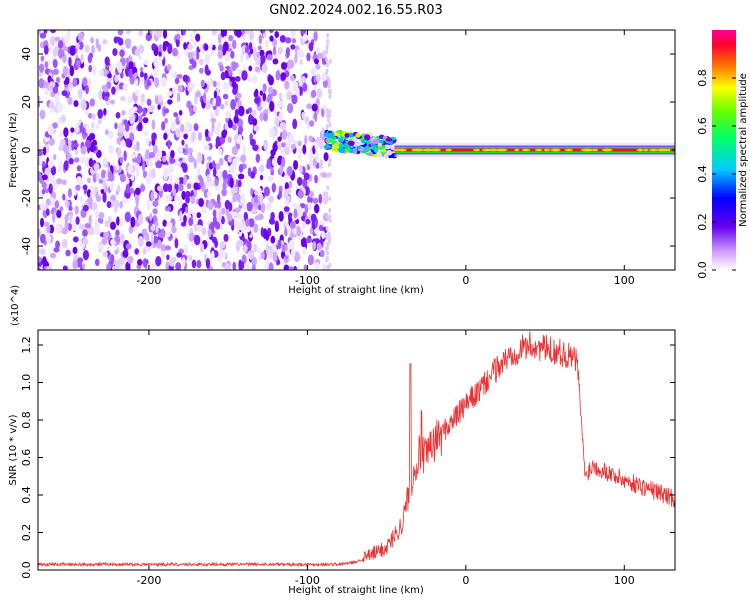  Describe the element at coordinates (702, 222) in the screenshot. I see `colorbar-tick-label: 0.2` at that location.